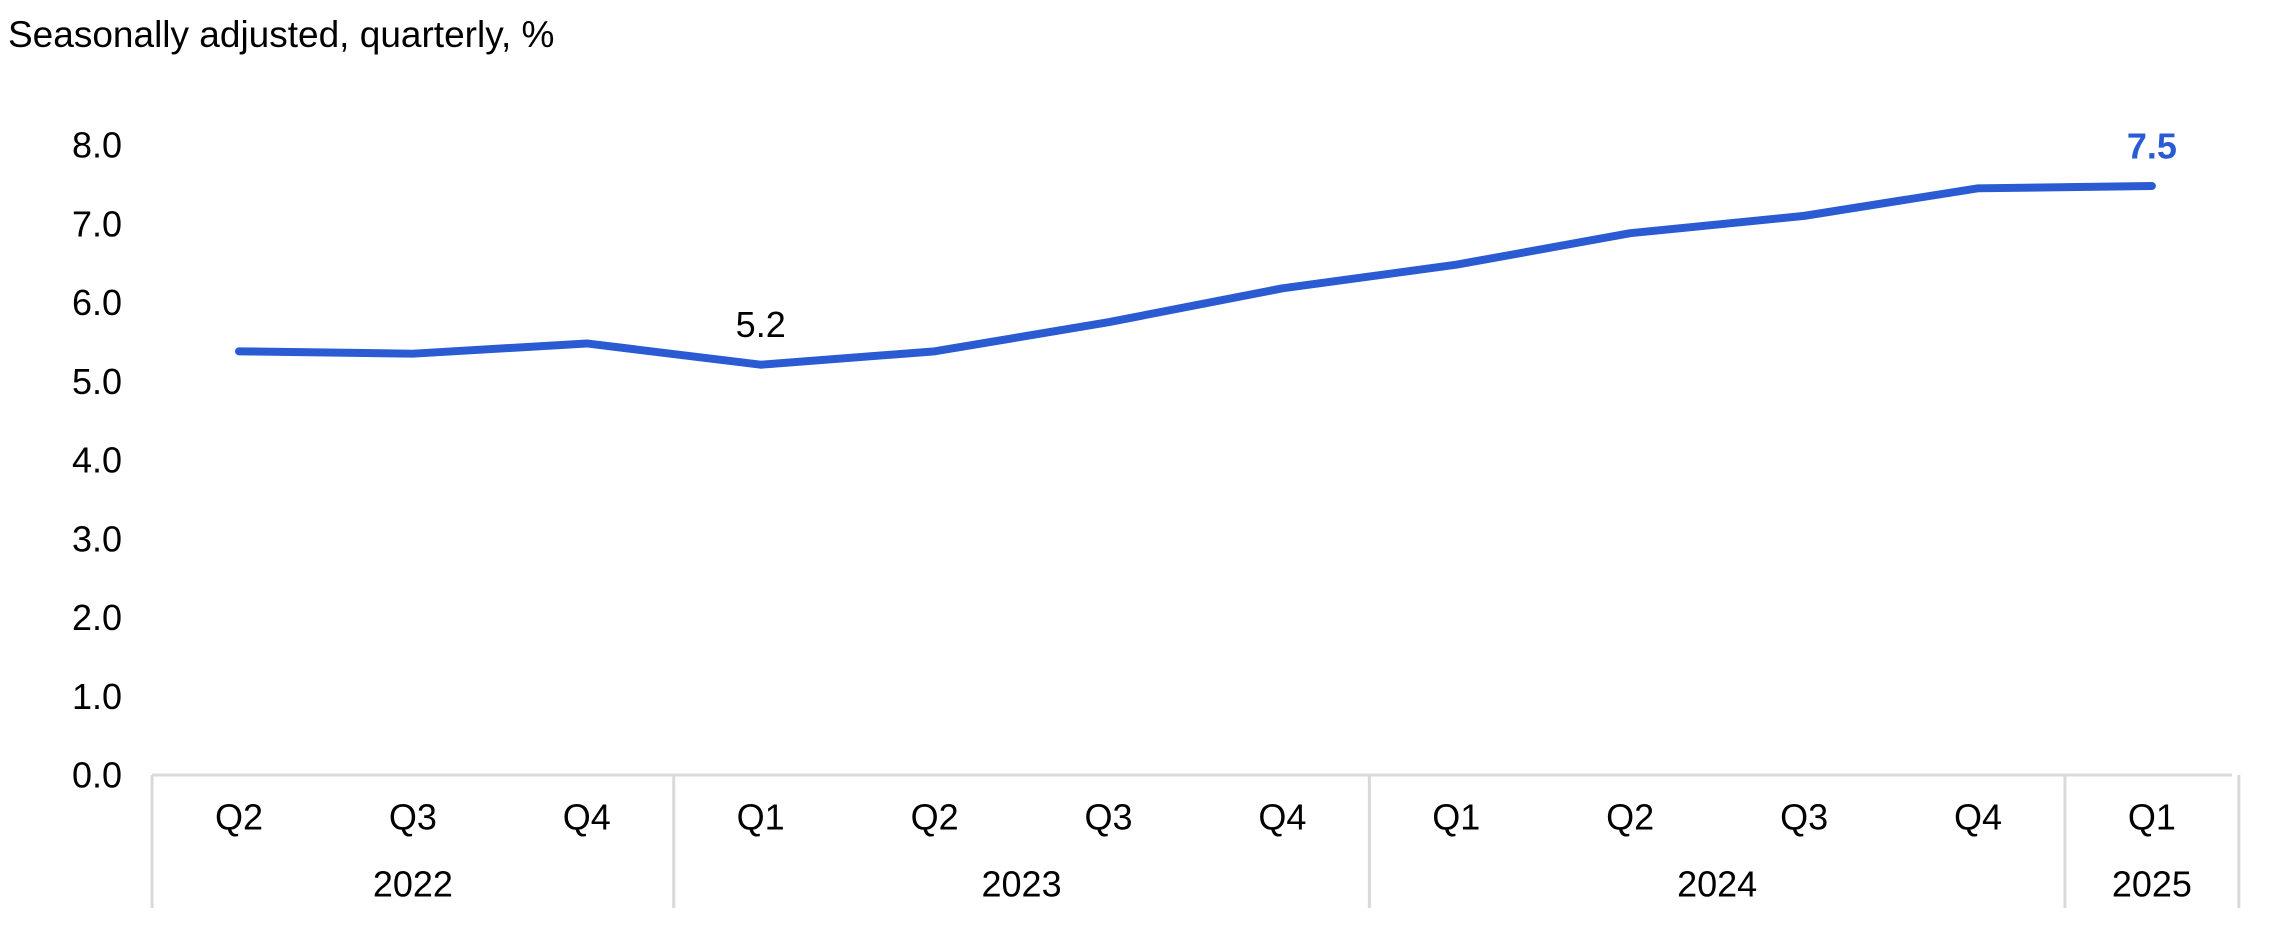 The height and width of the screenshot is (931, 2296). What do you see at coordinates (97, 460) in the screenshot?
I see `y-tick-label: 4.0` at bounding box center [97, 460].